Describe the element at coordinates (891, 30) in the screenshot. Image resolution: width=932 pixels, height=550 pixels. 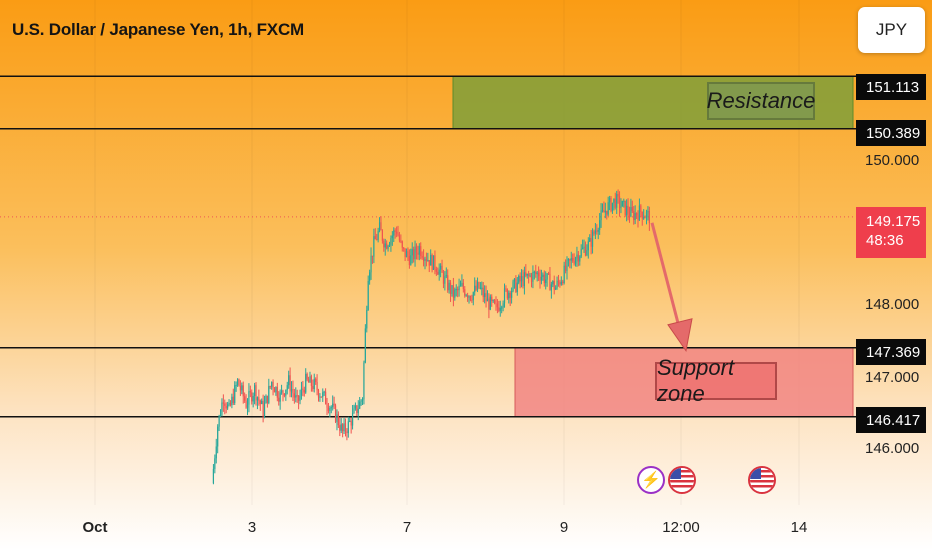
I see `currency-button: JPY` at that location.